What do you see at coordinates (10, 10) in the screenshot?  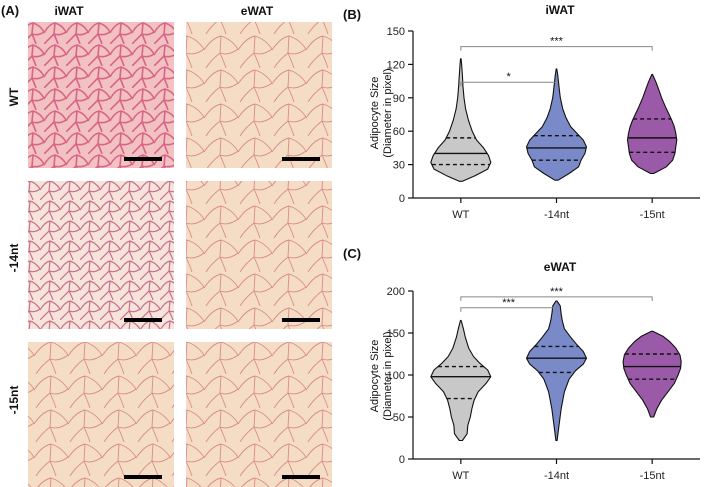 I see `panel-a-letter: (A)` at bounding box center [10, 10].